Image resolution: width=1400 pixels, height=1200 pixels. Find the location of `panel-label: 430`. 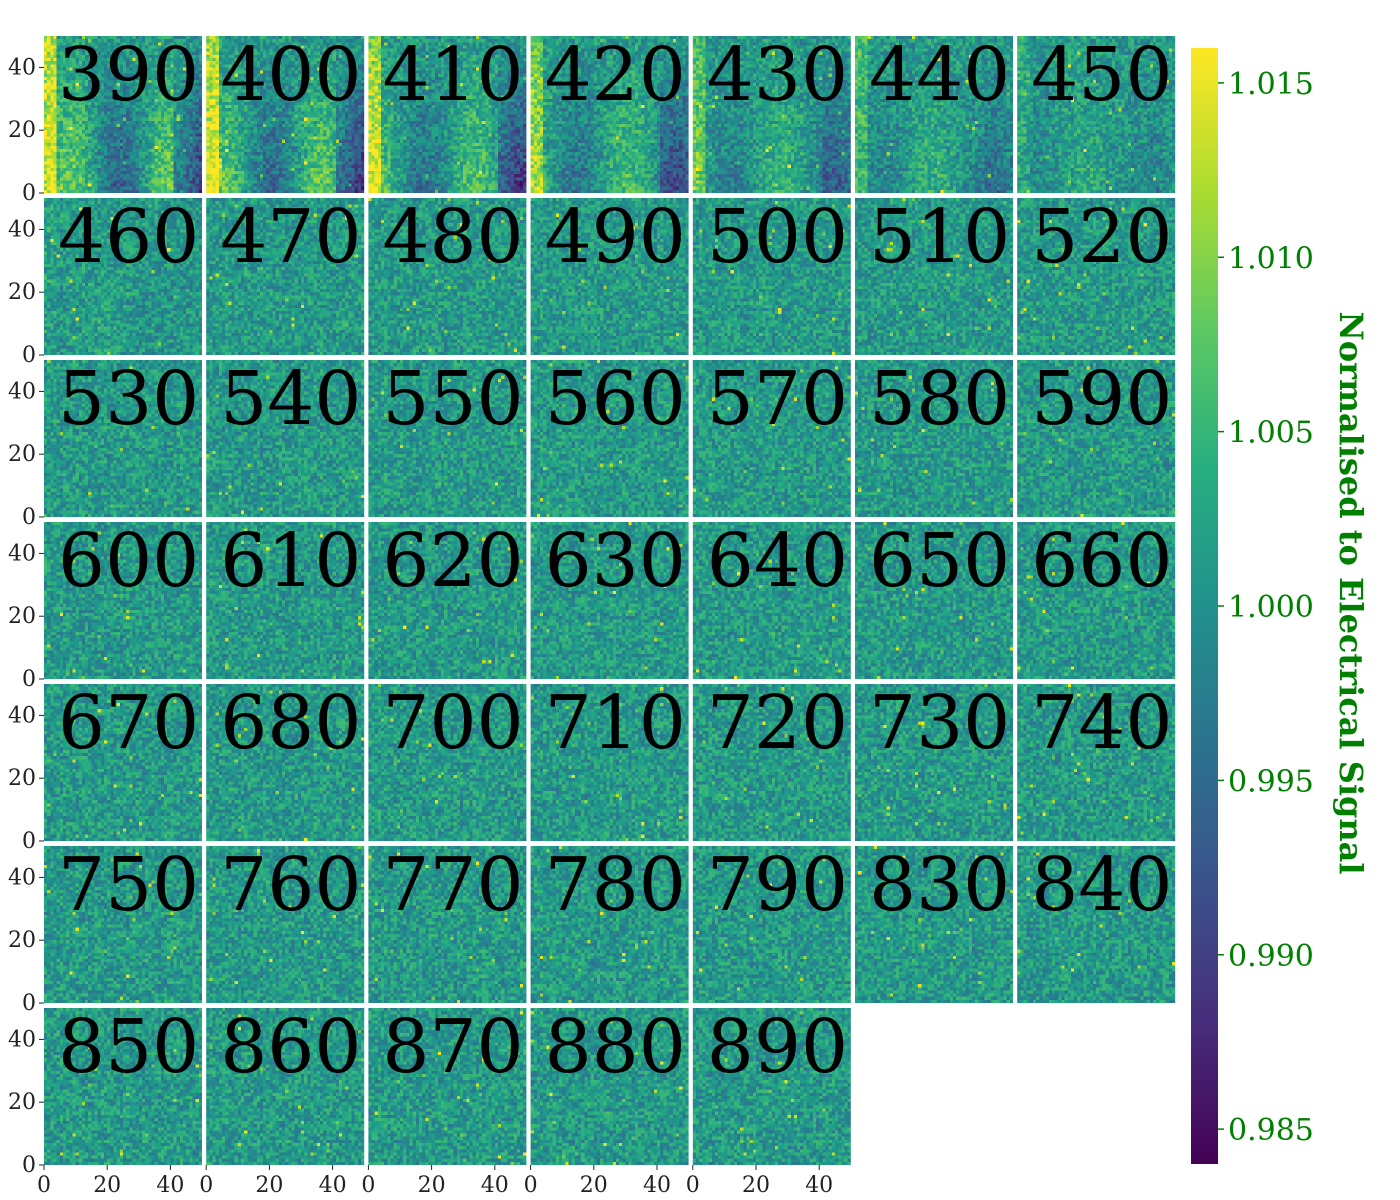

panel-label: 430 is located at coordinates (777, 75).